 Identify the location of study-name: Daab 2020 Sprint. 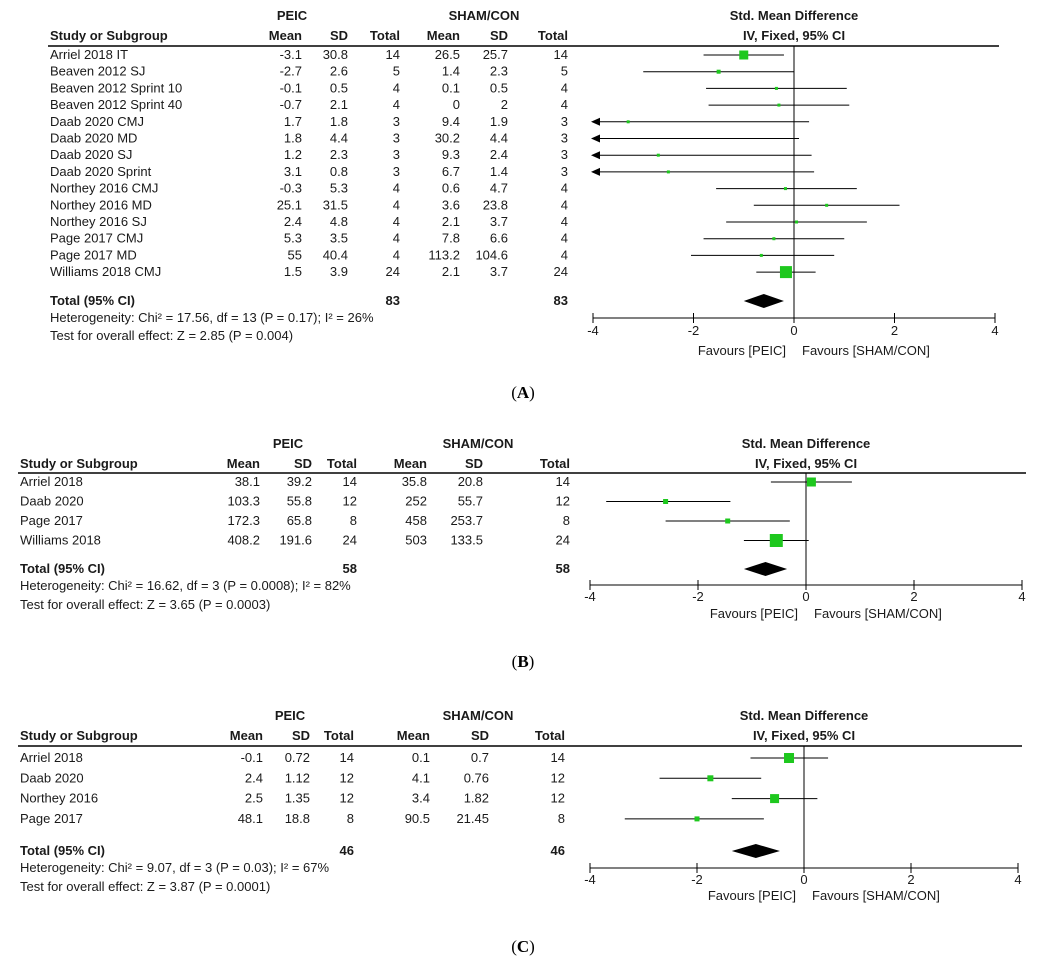
(101, 171).